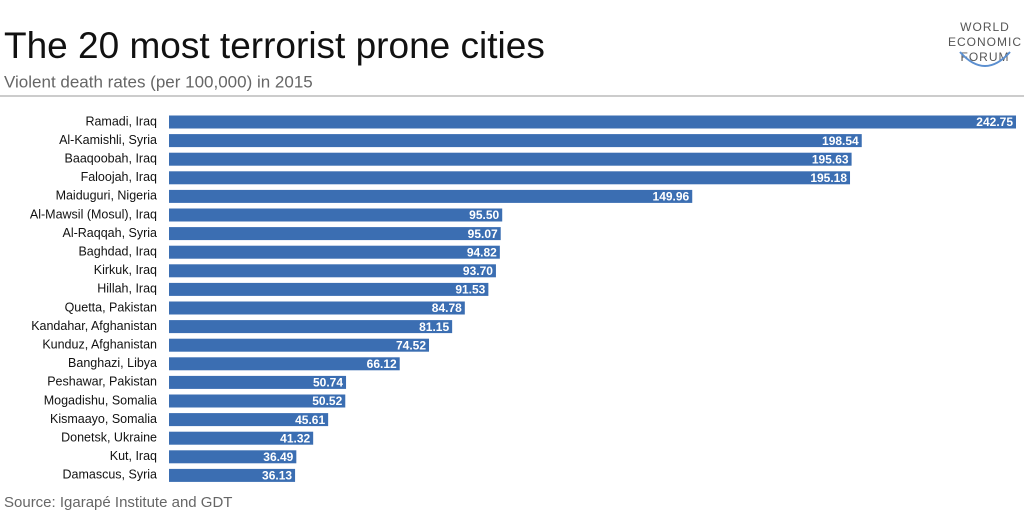 The width and height of the screenshot is (1024, 512). Describe the element at coordinates (328, 383) in the screenshot. I see `value-label: 50.74` at that location.